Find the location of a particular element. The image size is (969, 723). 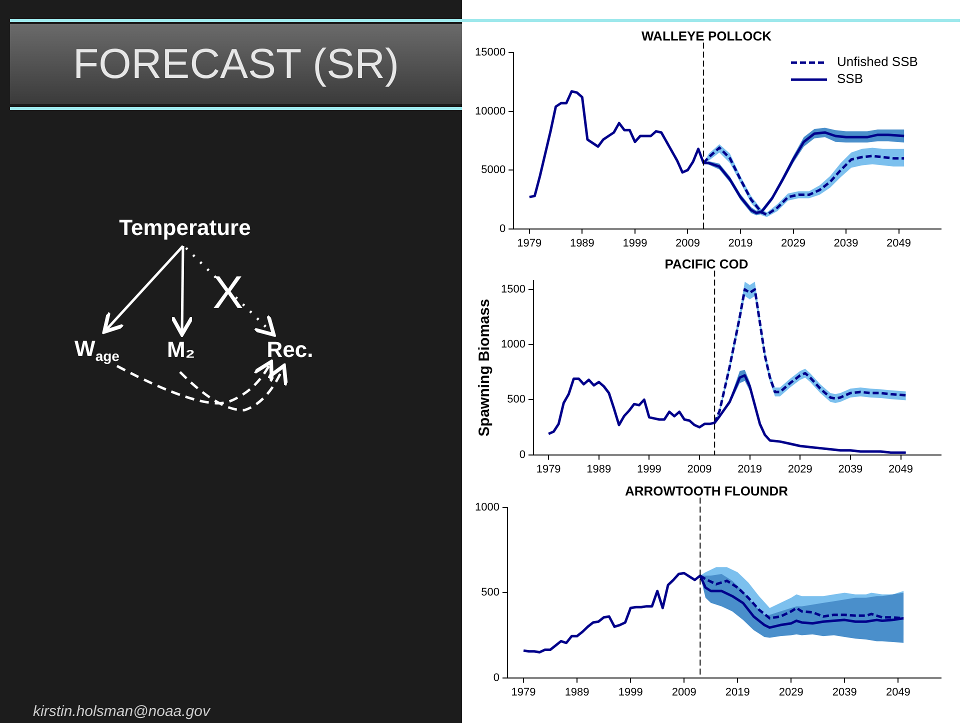

y-tick-label: 5000 is located at coordinates (493, 170).